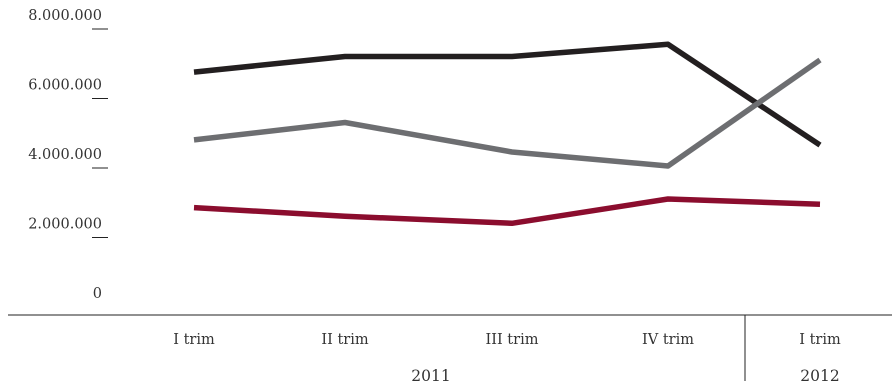 This screenshot has height=386, width=892. I want to click on x-group-label: 2011, so click(430, 376).